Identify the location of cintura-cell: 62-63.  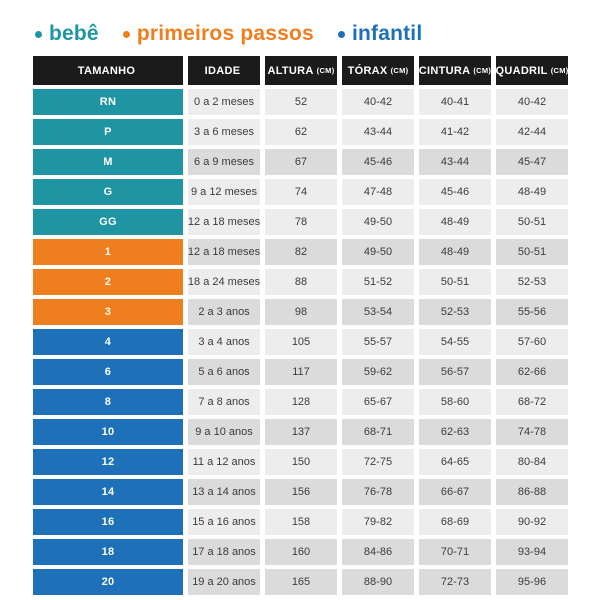
(455, 432).